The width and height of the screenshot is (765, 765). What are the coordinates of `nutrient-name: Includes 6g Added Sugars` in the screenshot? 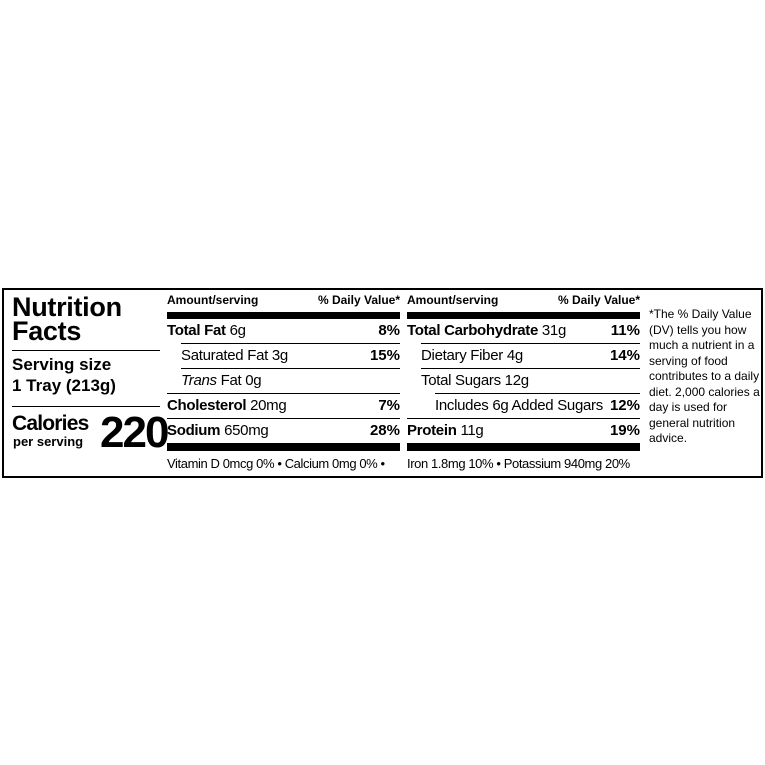 It's located at (519, 405).